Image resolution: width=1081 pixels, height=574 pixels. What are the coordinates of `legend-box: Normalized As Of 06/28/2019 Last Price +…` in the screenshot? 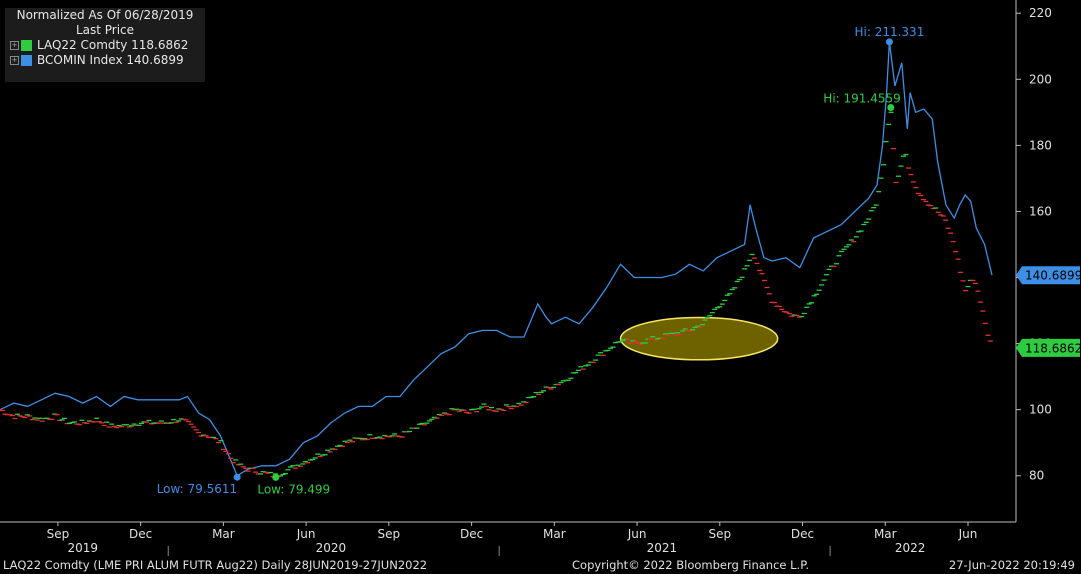 It's located at (105, 45).